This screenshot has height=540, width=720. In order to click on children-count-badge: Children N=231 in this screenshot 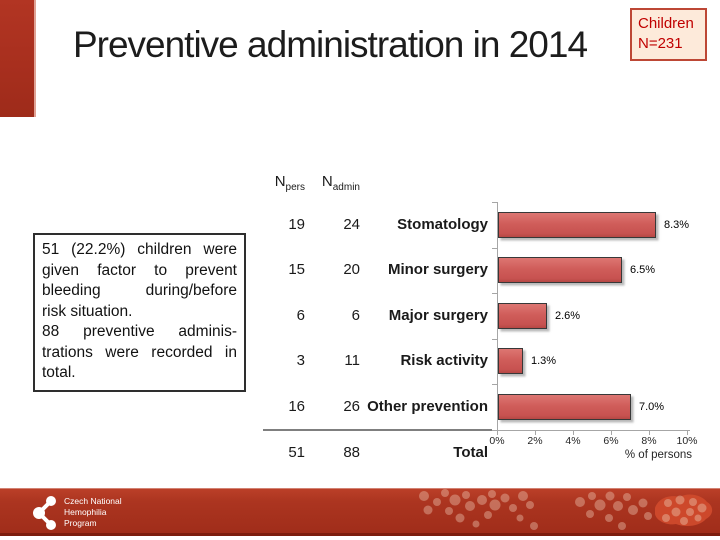, I will do `click(668, 34)`.